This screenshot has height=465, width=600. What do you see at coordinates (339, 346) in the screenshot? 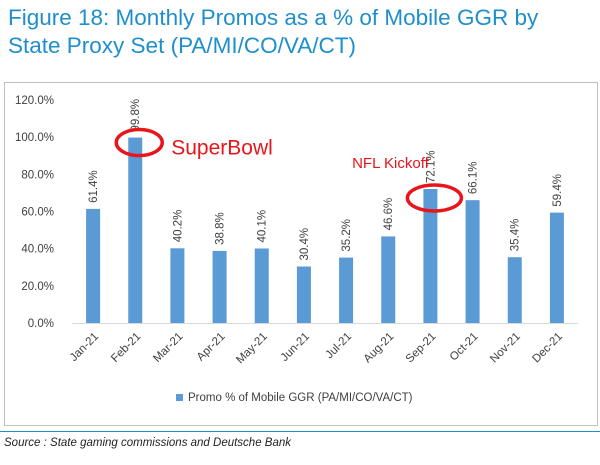
I see `x-tick-label: Jul-21` at bounding box center [339, 346].